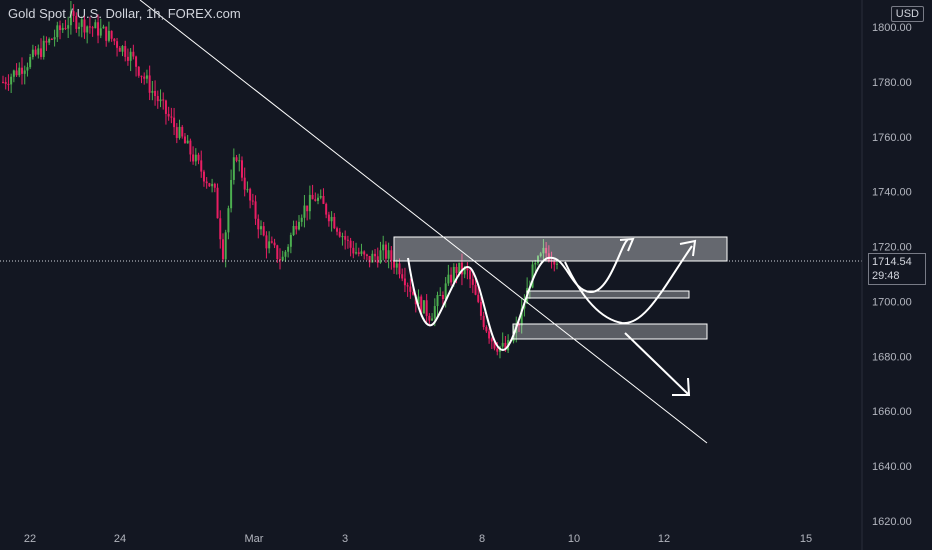  I want to click on x-tick-label: 15, so click(806, 539).